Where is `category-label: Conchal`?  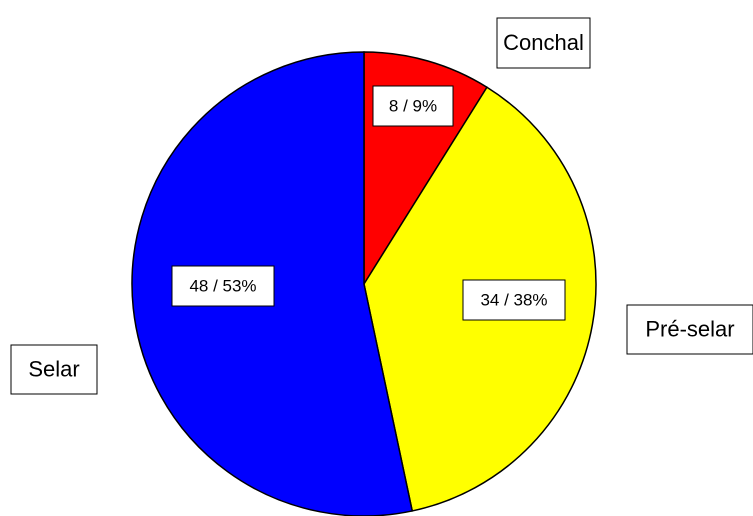
category-label: Conchal is located at coordinates (543, 42).